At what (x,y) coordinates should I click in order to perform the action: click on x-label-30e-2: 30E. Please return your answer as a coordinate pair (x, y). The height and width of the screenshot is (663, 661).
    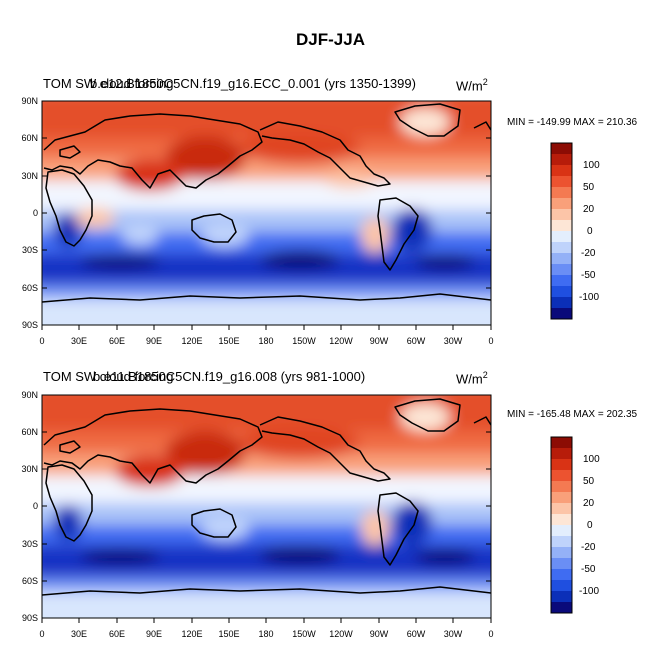
    Looking at the image, I should click on (78, 634).